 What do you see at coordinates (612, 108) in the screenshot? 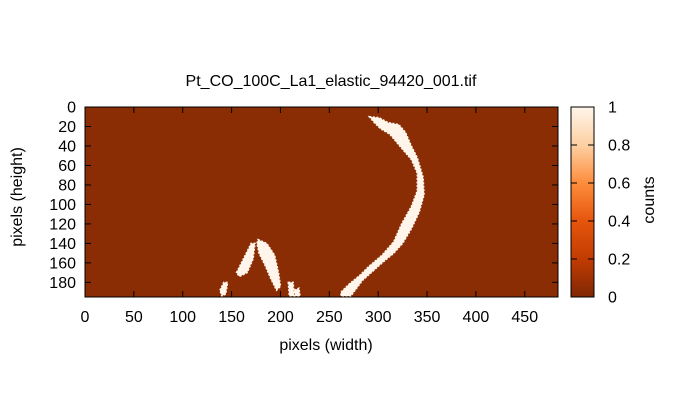
I see `colorbar-tick-label: 1` at bounding box center [612, 108].